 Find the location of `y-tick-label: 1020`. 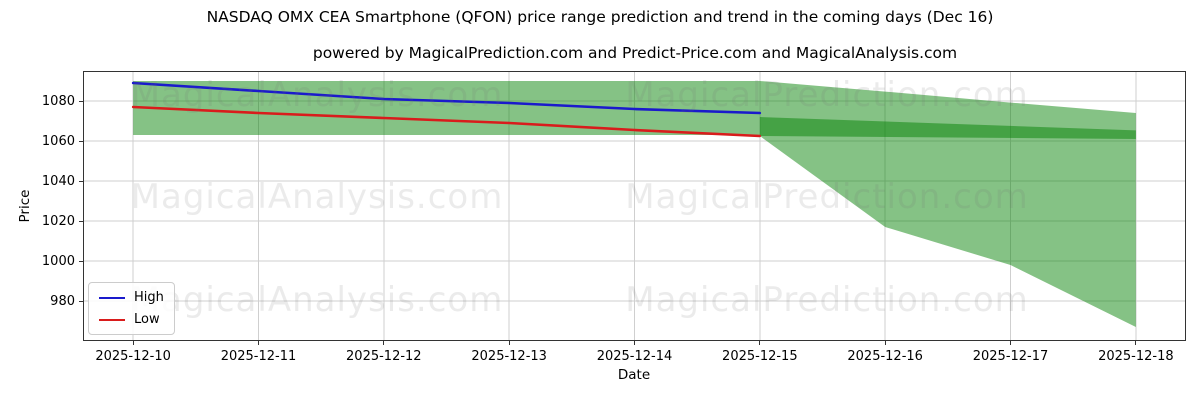

y-tick-label: 1020 is located at coordinates (58, 221).